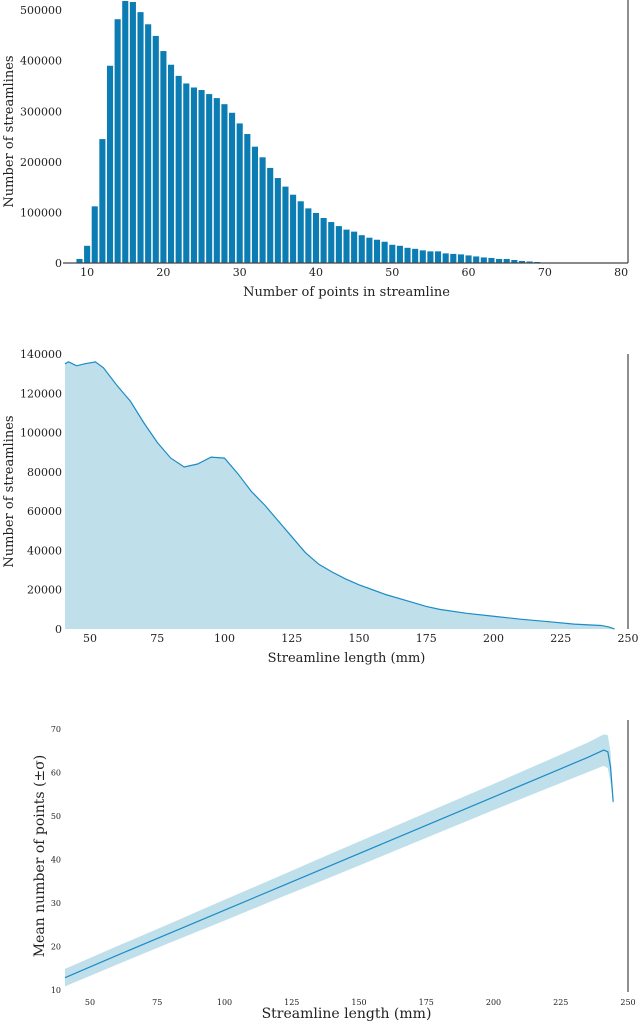 Image resolution: width=640 pixels, height=1022 pixels. I want to click on x-tick-label: 20, so click(163, 272).